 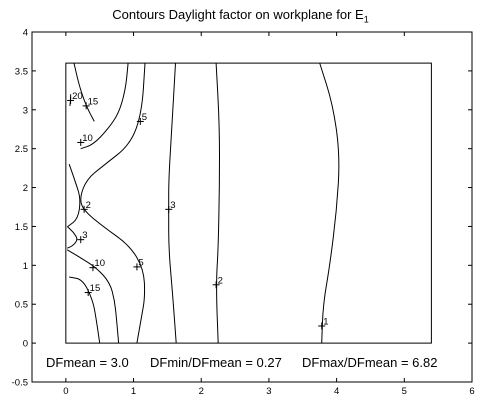 What do you see at coordinates (25, 344) in the screenshot?
I see `y-tick-label: 0` at bounding box center [25, 344].